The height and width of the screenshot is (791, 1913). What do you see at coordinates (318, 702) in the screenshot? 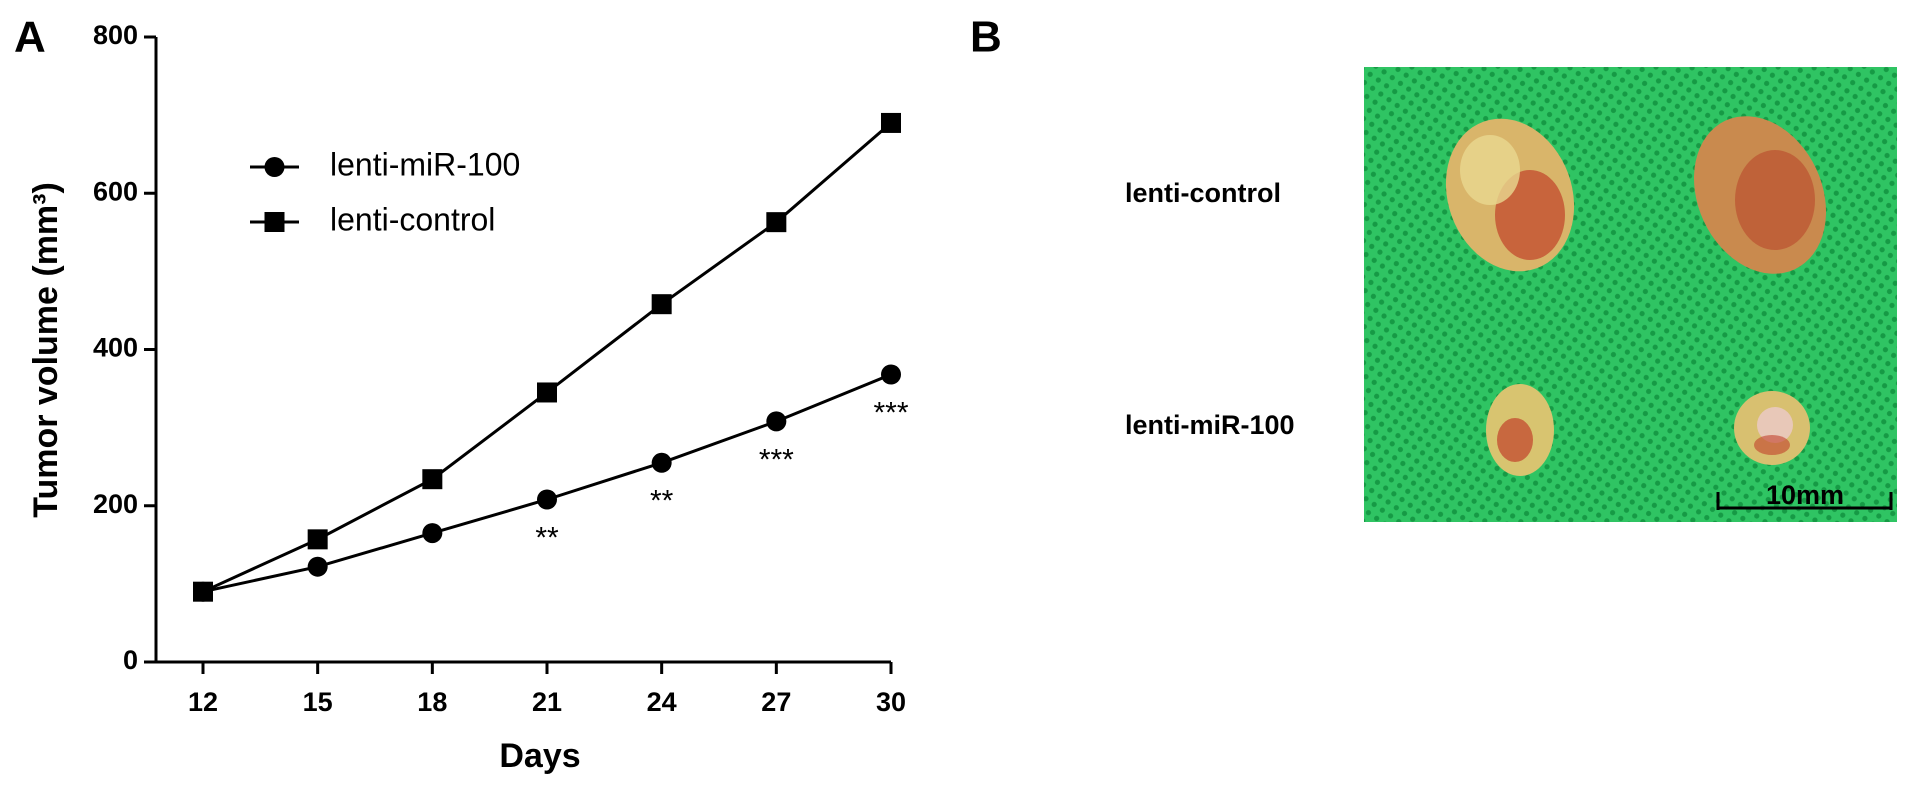
I see `x-tick-label: 15` at bounding box center [318, 702].